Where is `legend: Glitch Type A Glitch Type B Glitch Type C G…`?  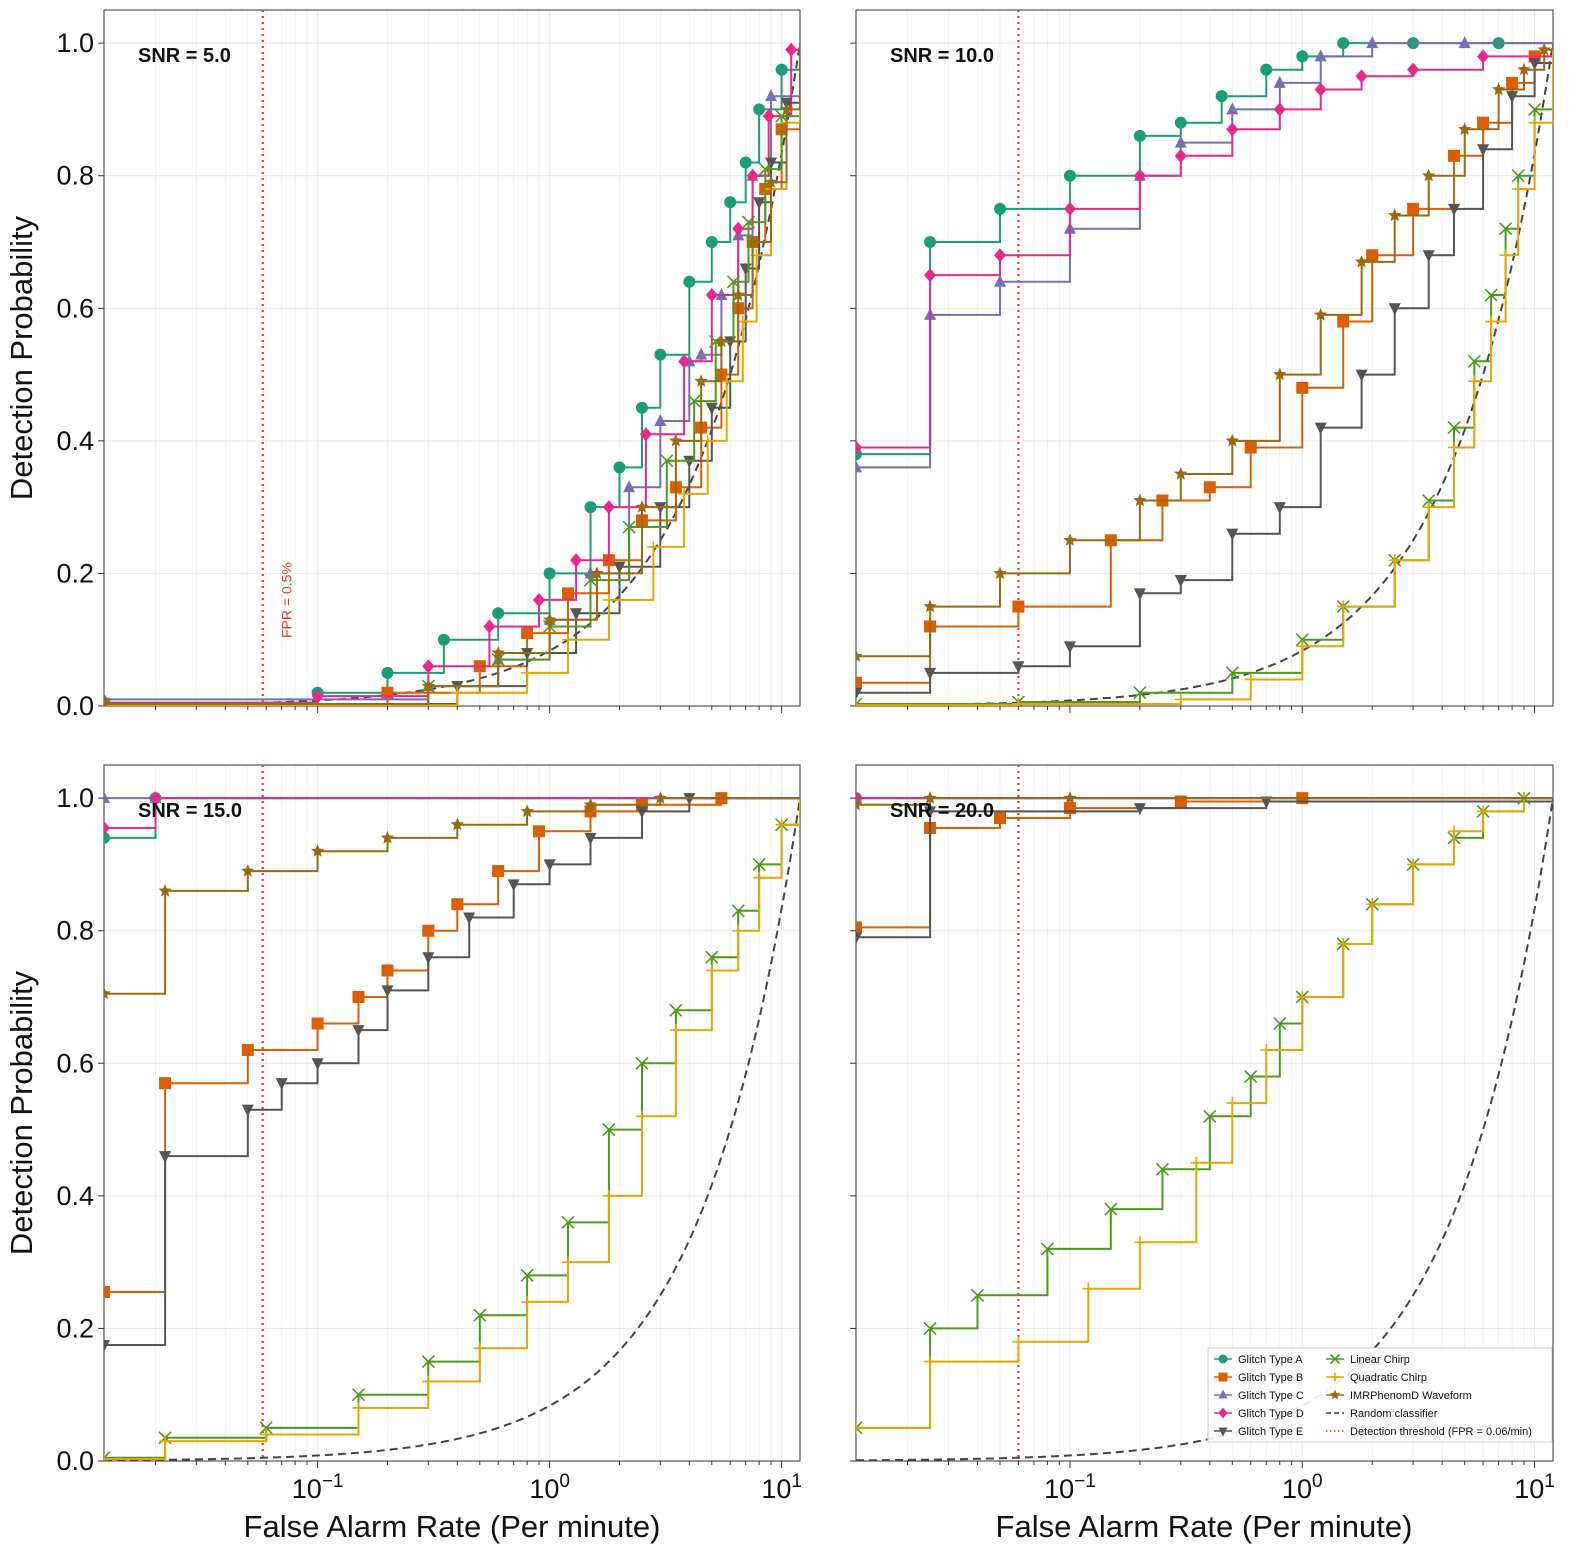 legend: Glitch Type A Glitch Type B Glitch Type C G… is located at coordinates (1380, 1395).